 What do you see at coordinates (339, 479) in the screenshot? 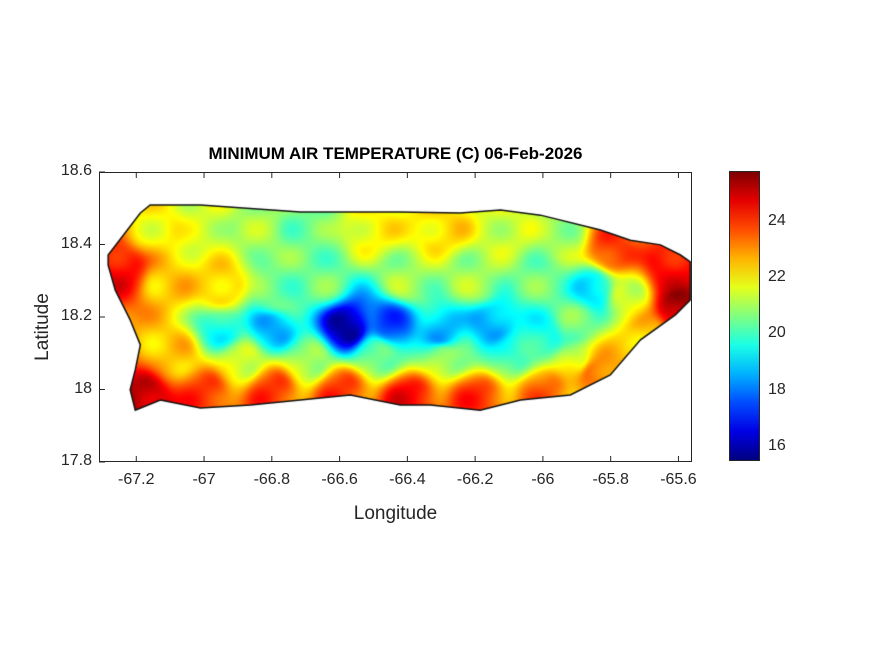
I see `x-tick-label: -66.6` at bounding box center [339, 479].